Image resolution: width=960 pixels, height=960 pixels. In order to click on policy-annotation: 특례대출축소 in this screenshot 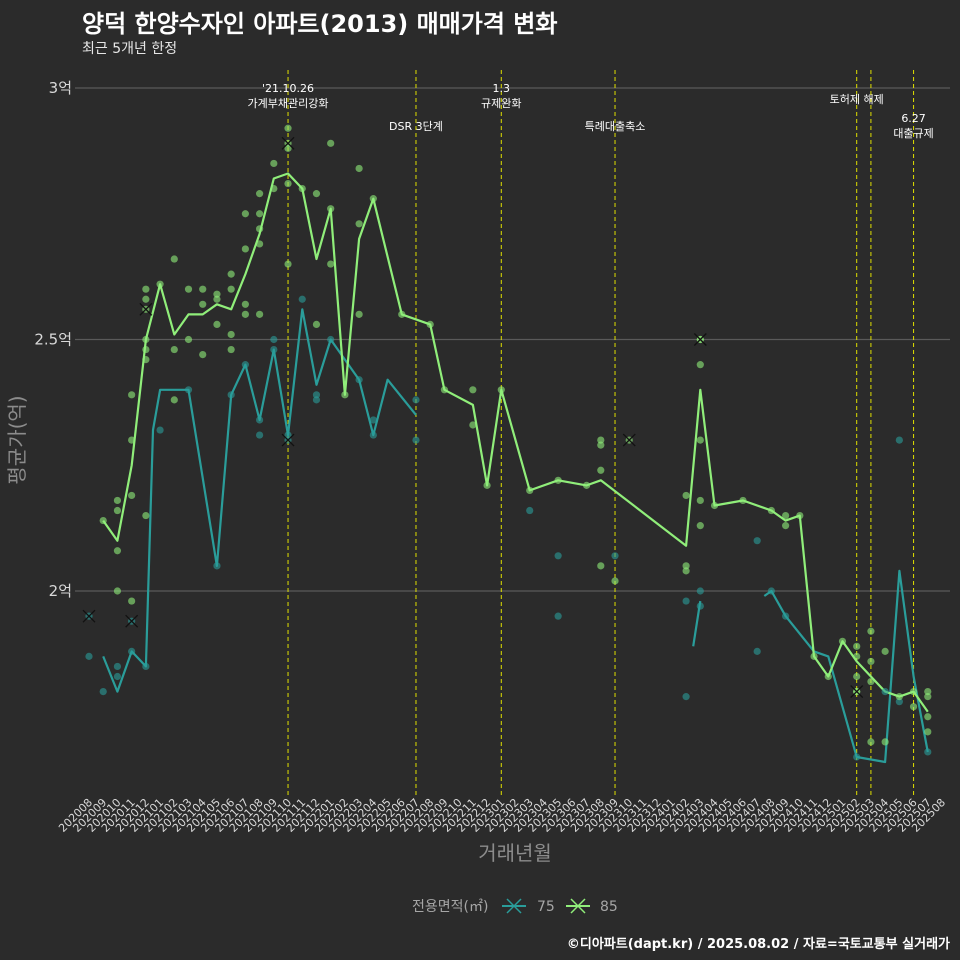, I will do `click(615, 126)`.